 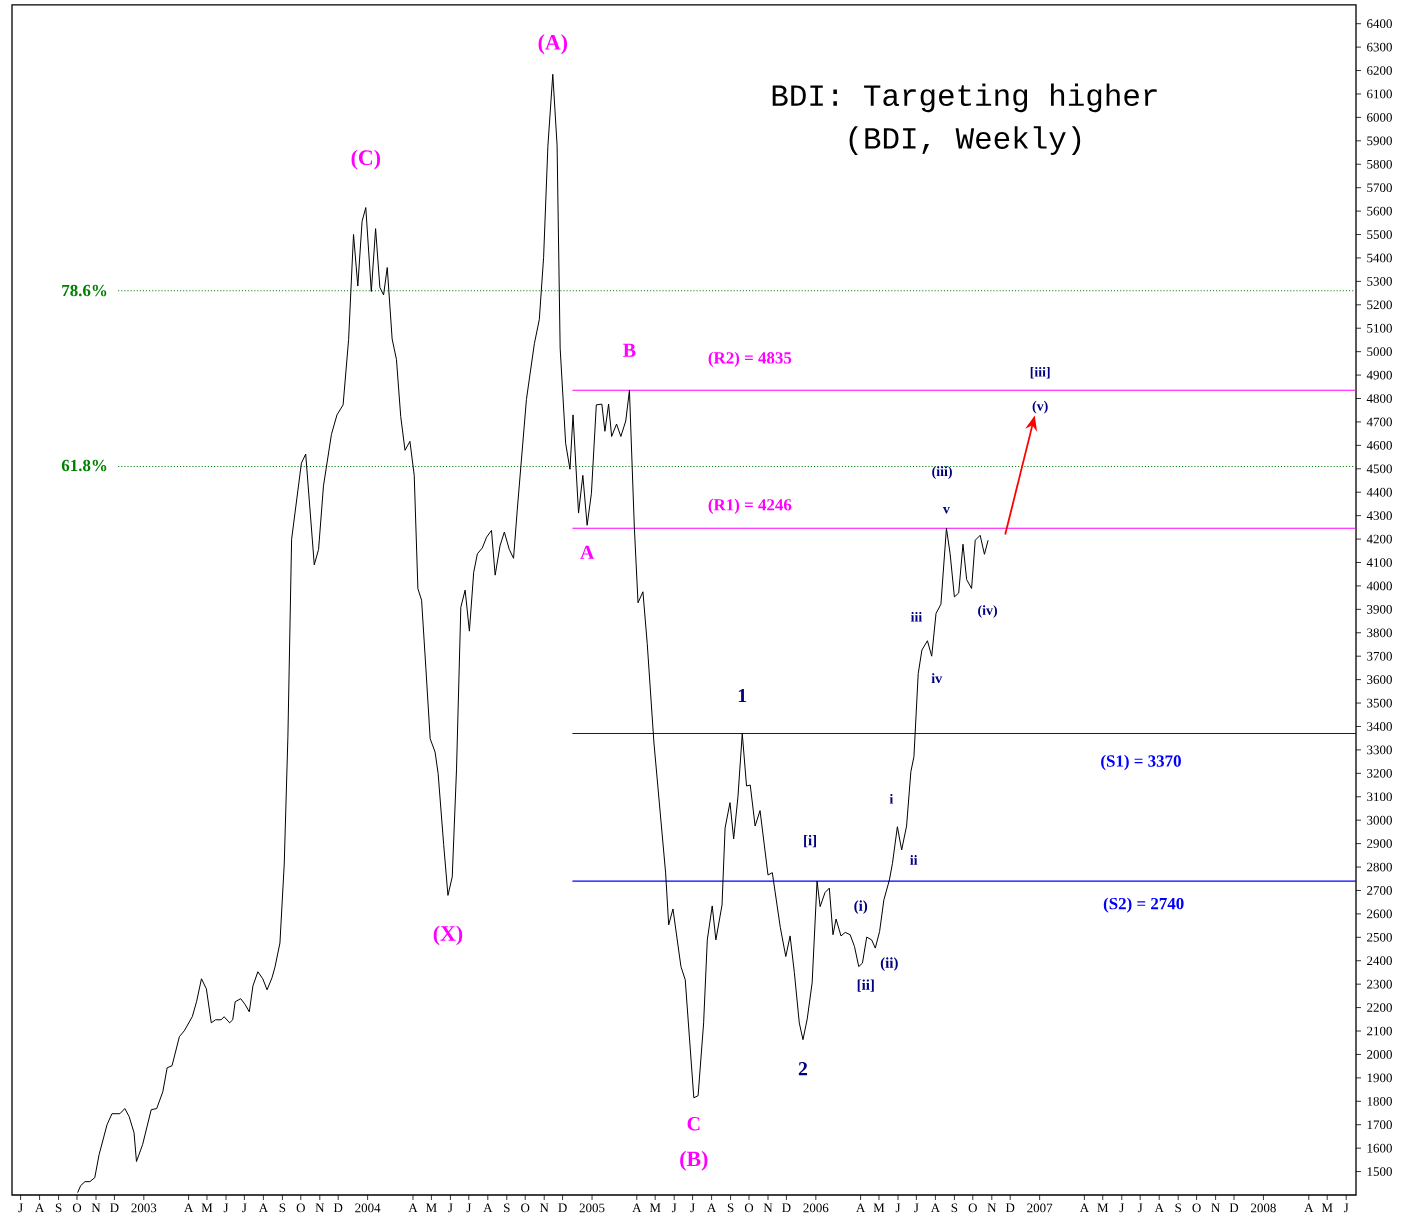 What do you see at coordinates (1379, 492) in the screenshot?
I see `y-tick-label: 4400` at bounding box center [1379, 492].